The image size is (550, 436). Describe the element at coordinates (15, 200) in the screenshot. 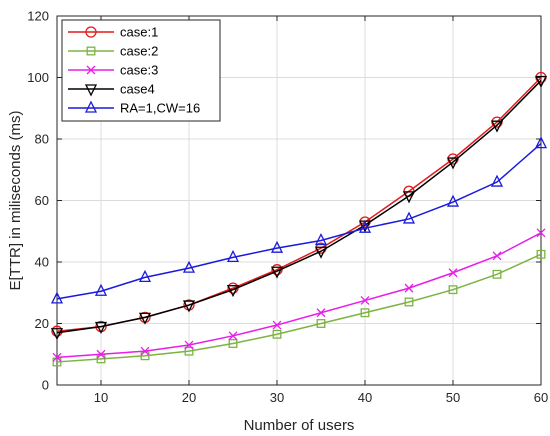

I see `y-axis-title: E[TTR] in miliseconds (ms)` at that location.